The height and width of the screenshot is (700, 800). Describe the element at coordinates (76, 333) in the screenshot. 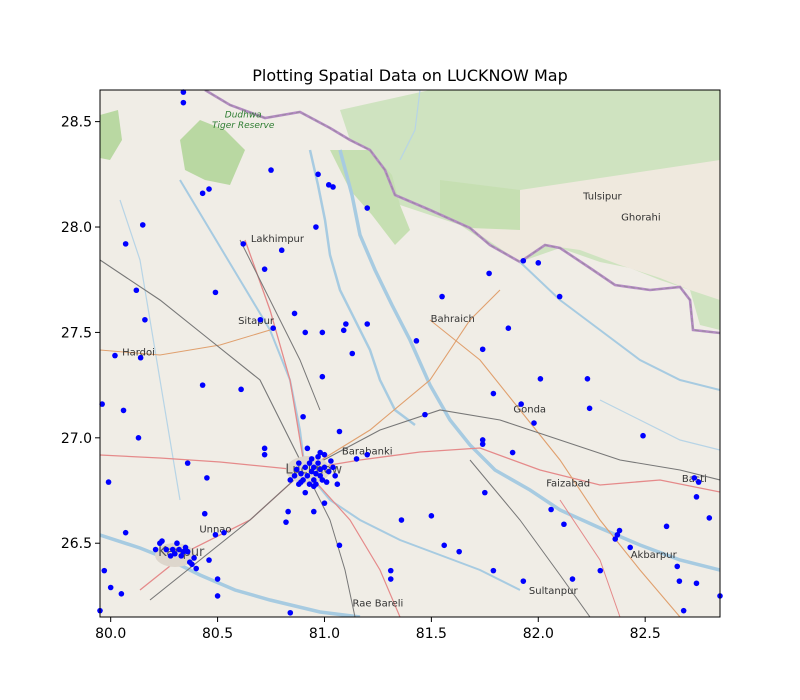

I see `y-tick-label: 27.5` at that location.